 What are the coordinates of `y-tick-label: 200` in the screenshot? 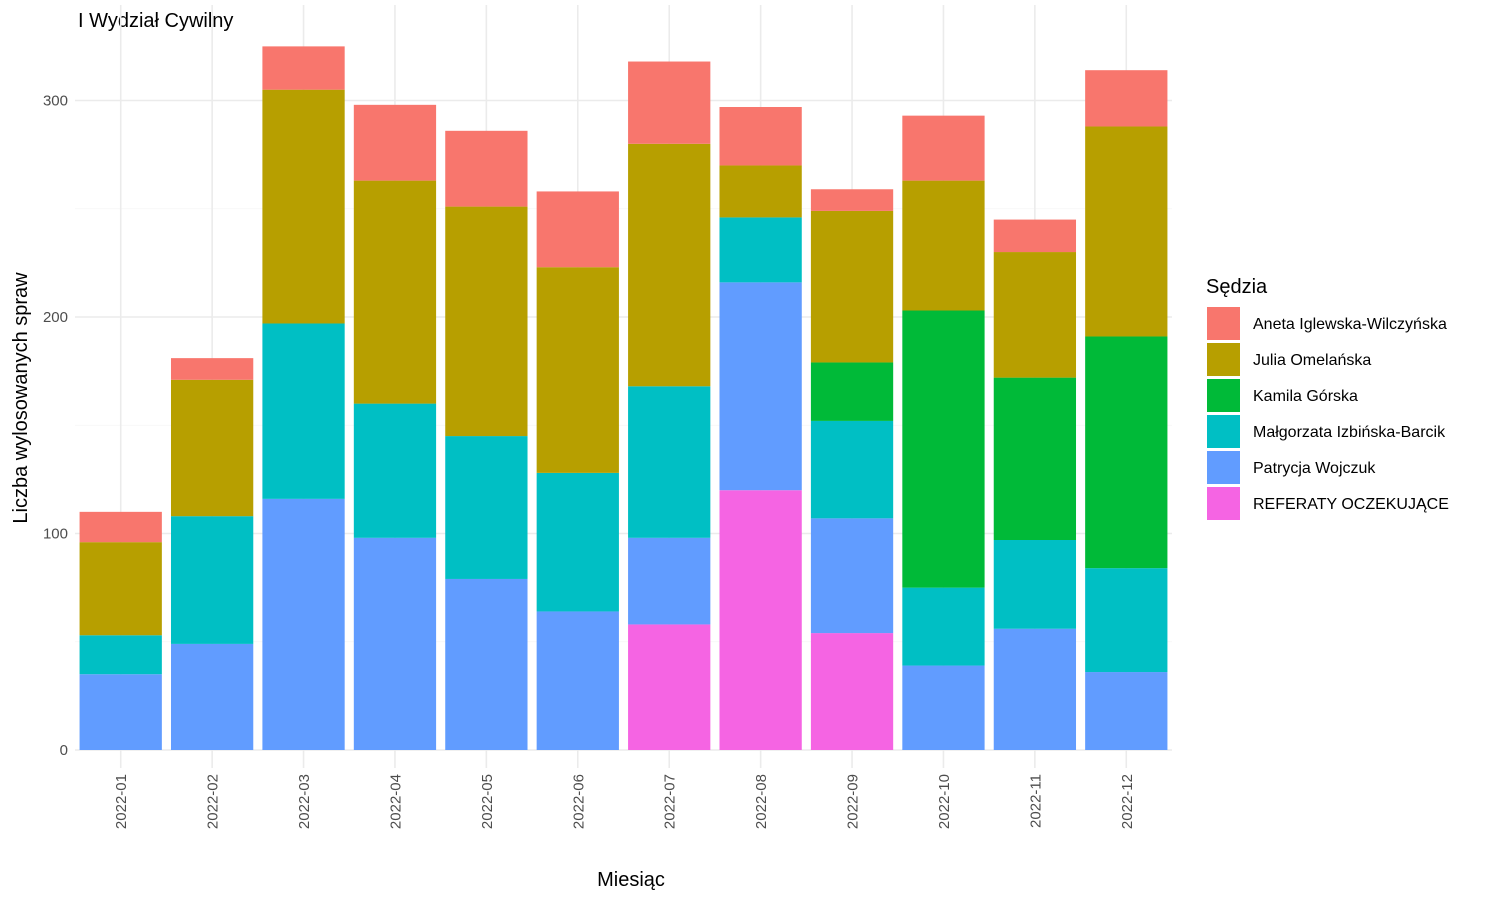 It's located at (55, 317).